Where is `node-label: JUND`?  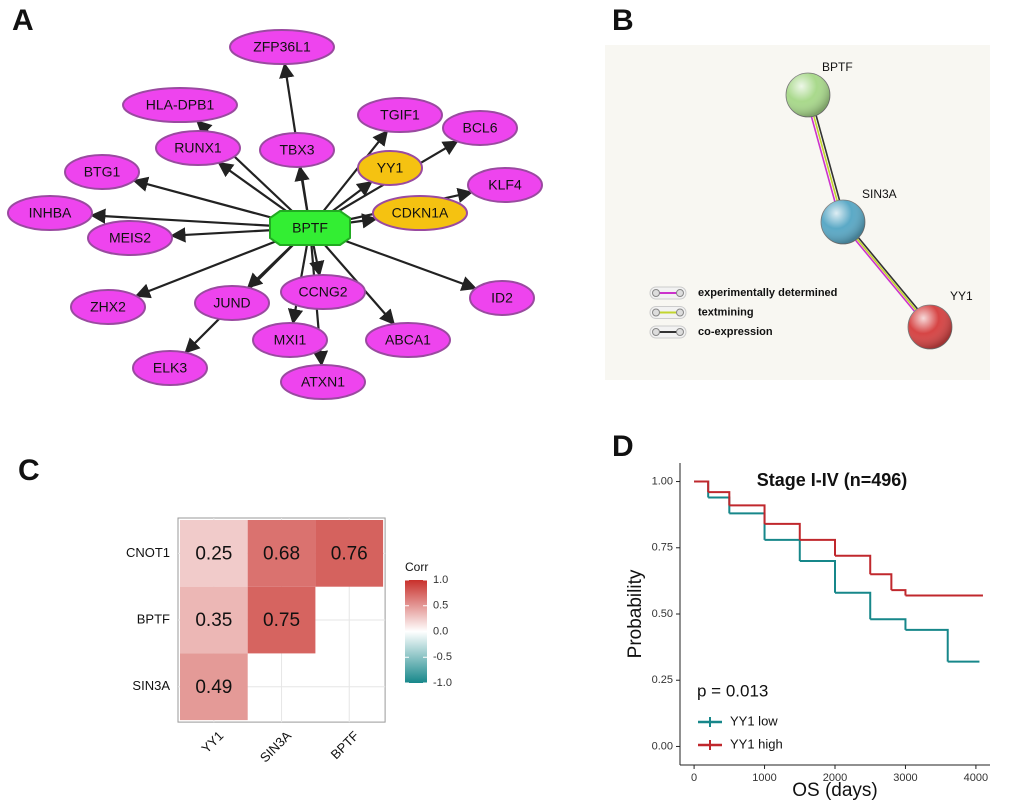 node-label: JUND is located at coordinates (231, 303).